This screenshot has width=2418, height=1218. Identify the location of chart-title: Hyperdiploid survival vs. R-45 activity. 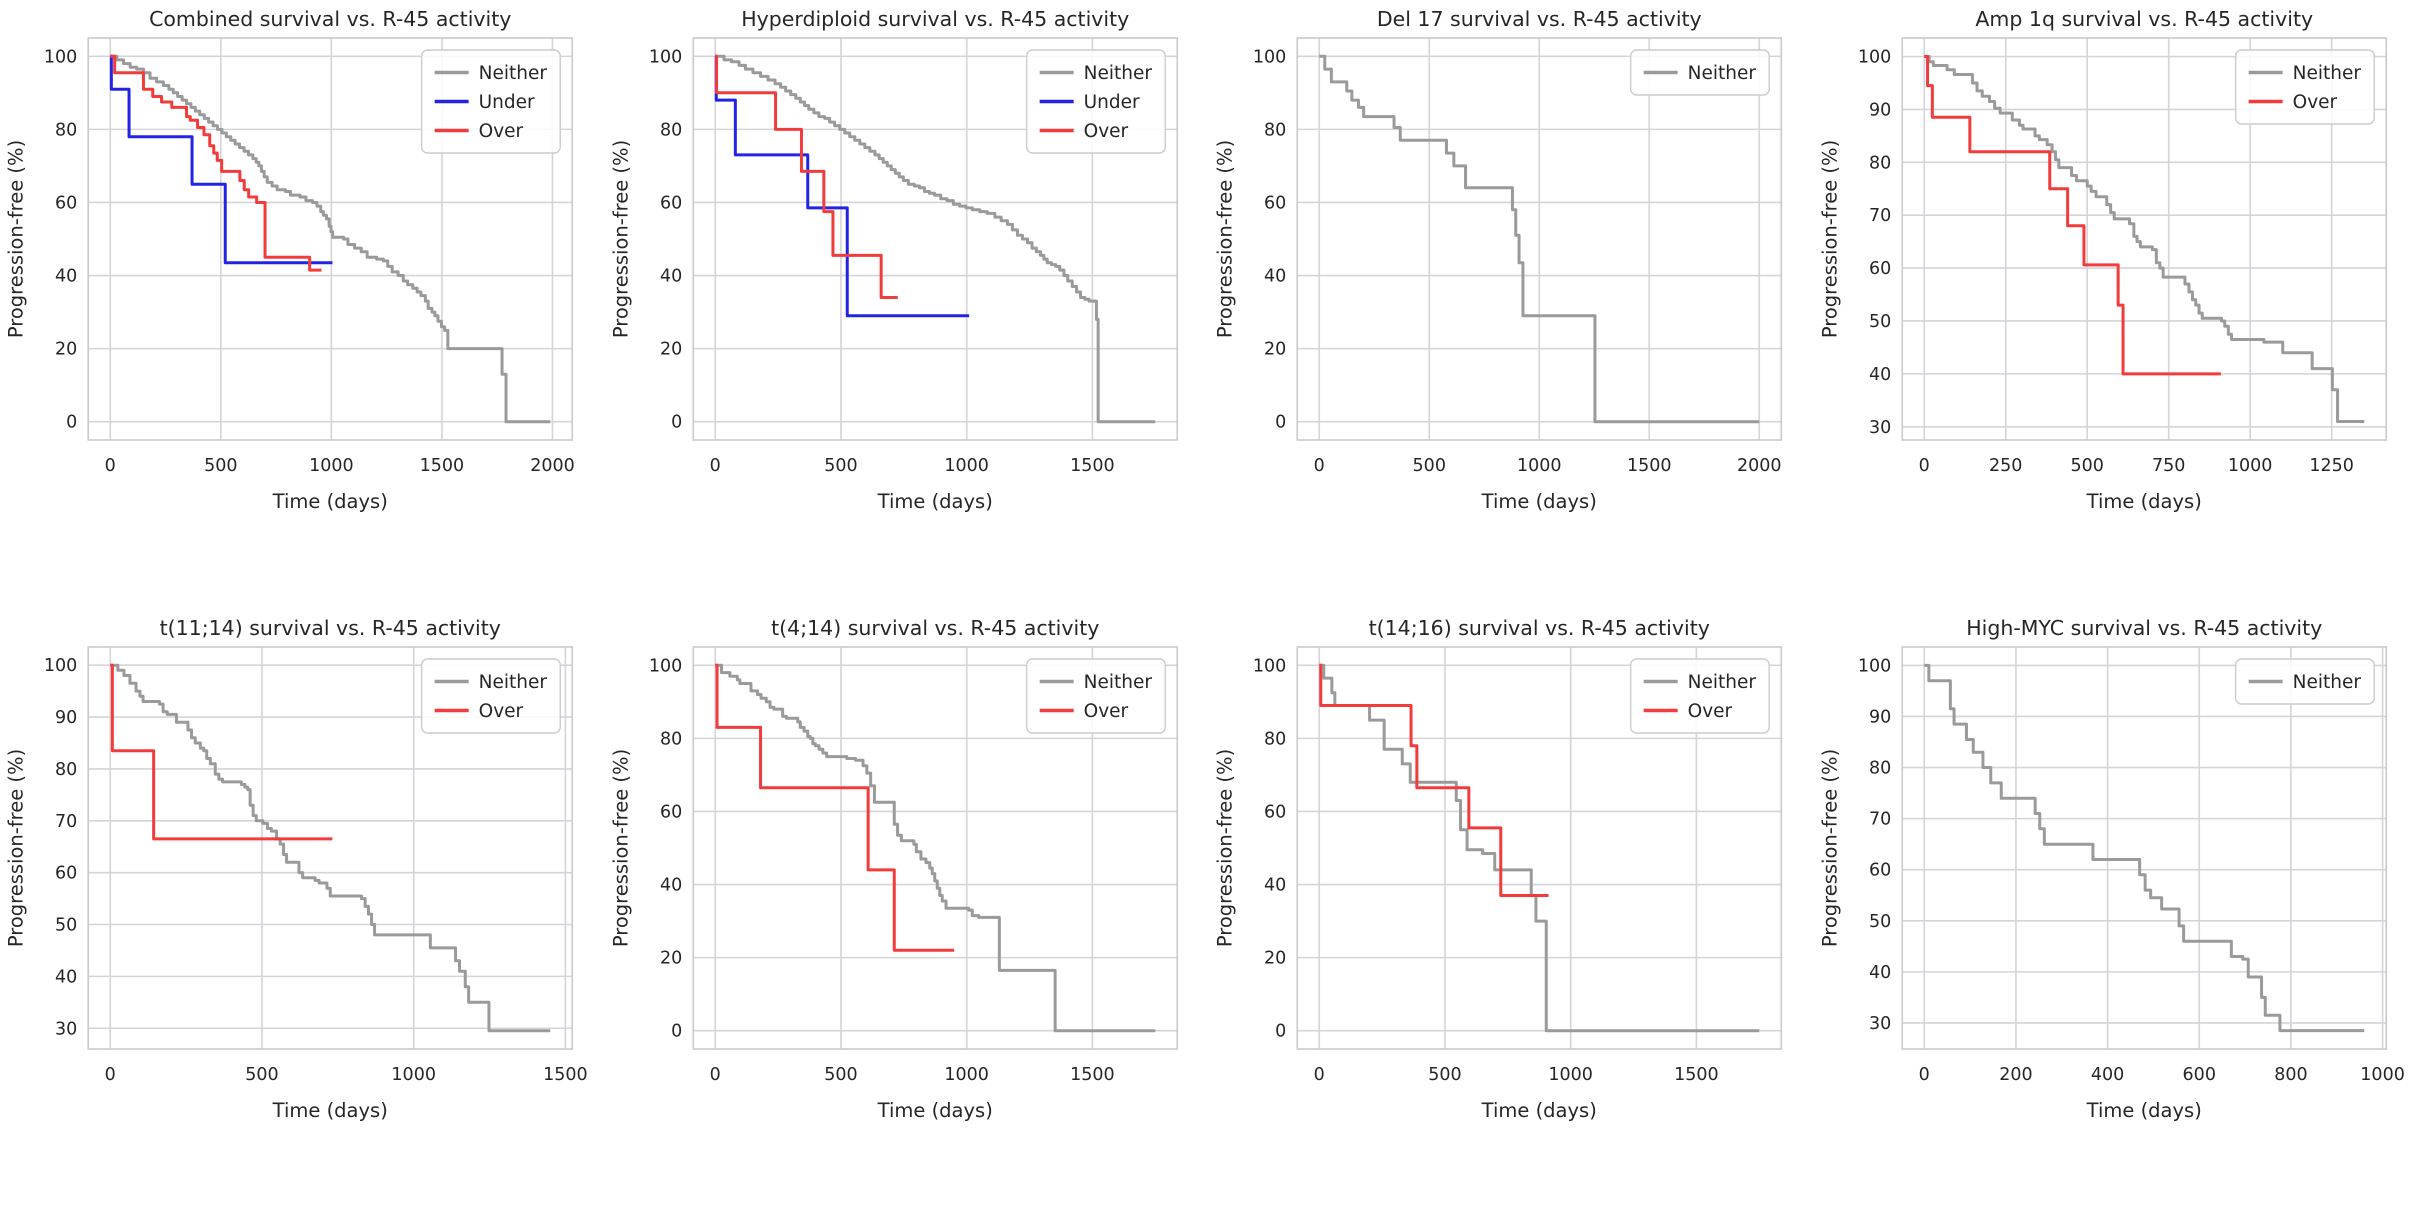
(935, 19).